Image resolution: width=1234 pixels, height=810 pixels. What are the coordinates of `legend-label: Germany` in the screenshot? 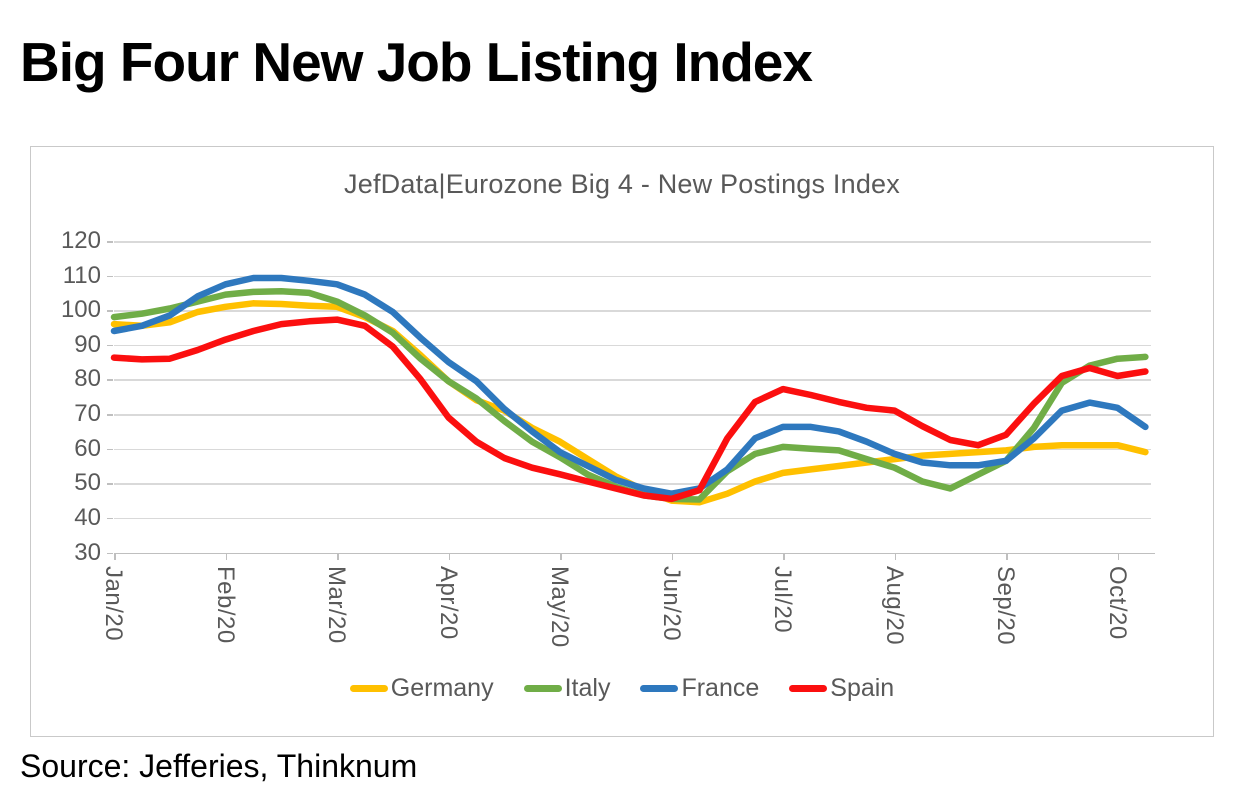 It's located at (442, 688).